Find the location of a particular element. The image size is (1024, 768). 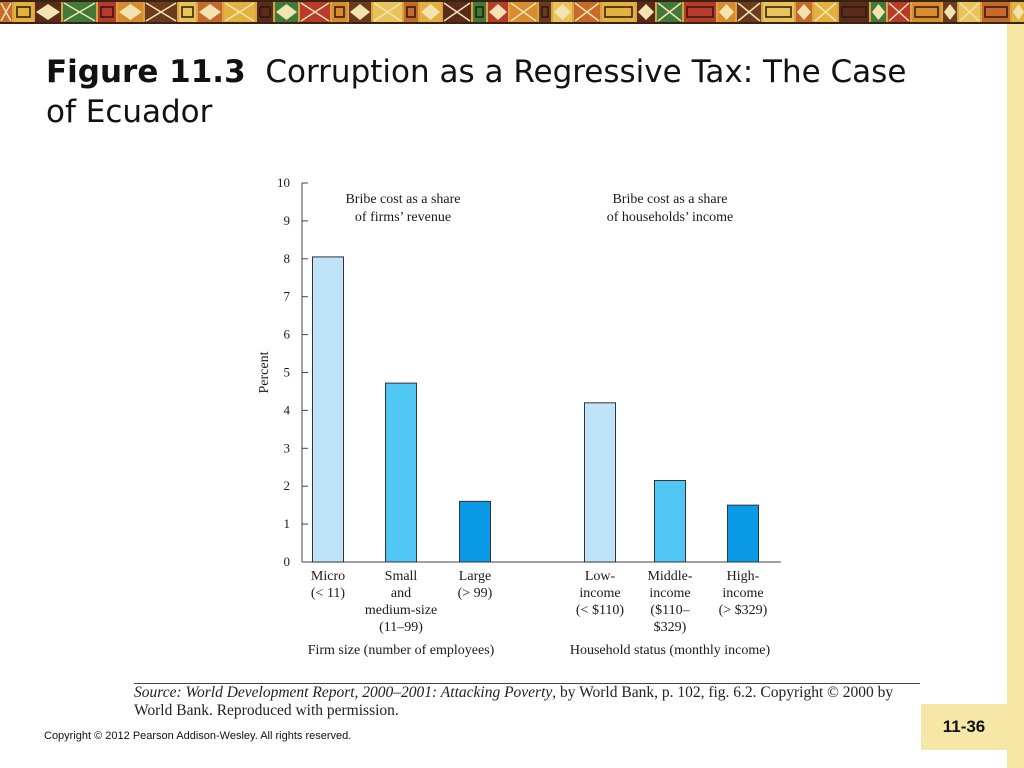

group-title-line: of firms’ revenue is located at coordinates (403, 217).